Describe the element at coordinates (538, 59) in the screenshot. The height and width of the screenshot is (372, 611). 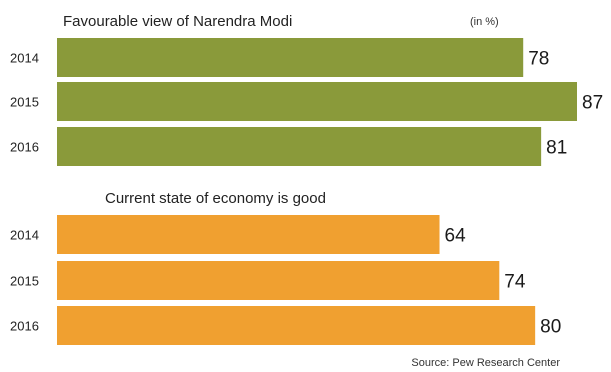
I see `favourable-value-label-2014: 78` at that location.